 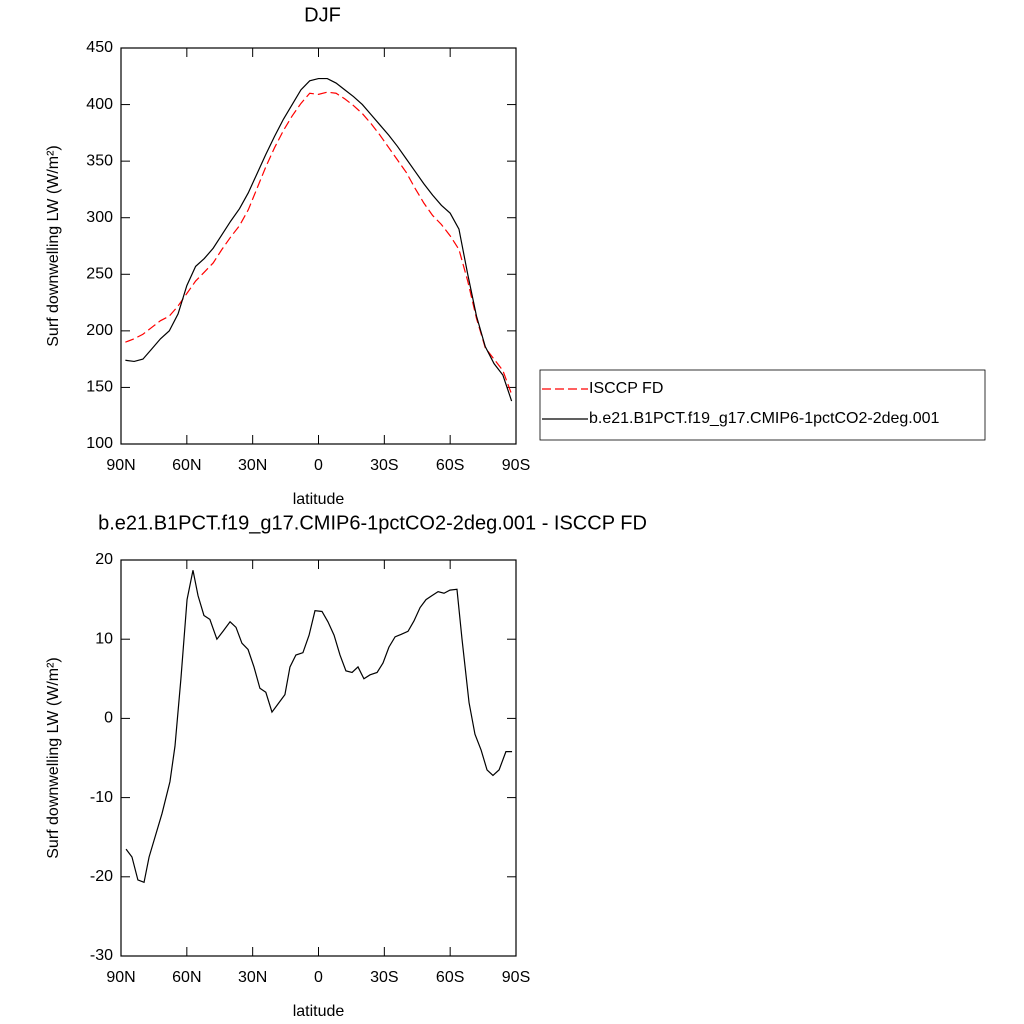 What do you see at coordinates (322, 15) in the screenshot?
I see `chart-title: DJF` at bounding box center [322, 15].